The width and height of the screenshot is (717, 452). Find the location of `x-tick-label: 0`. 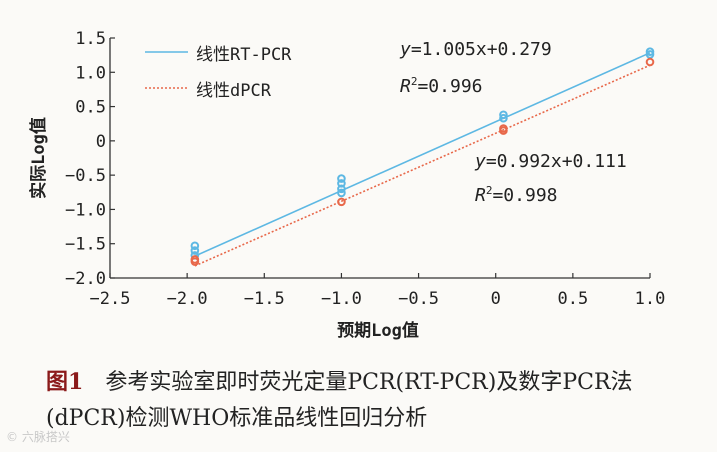

x-tick-label: 0 is located at coordinates (496, 299).